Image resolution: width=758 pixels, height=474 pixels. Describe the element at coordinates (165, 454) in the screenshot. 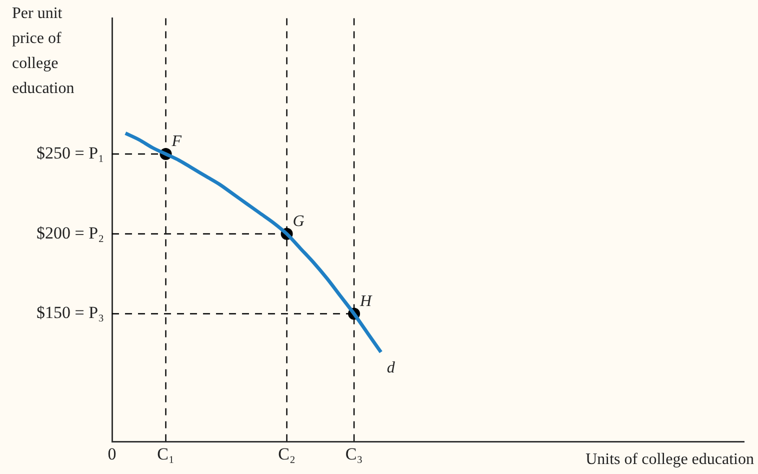

I see `x-tick-label: C₁` at that location.